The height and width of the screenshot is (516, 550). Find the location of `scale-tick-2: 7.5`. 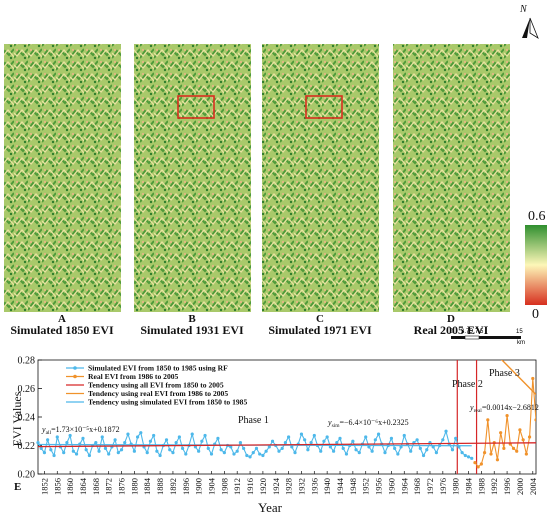

scale-tick-2: 7.5 is located at coordinates (479, 332).